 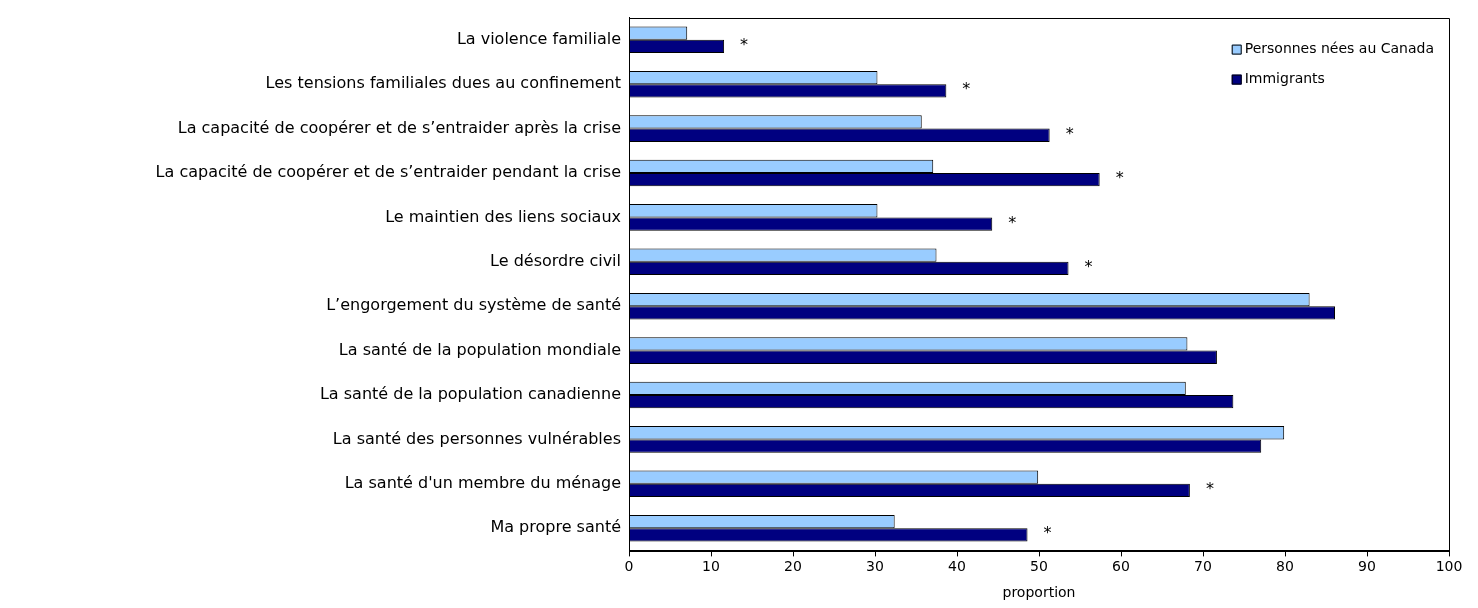 What do you see at coordinates (1367, 566) in the screenshot?
I see `x-tick-label: 90` at bounding box center [1367, 566].